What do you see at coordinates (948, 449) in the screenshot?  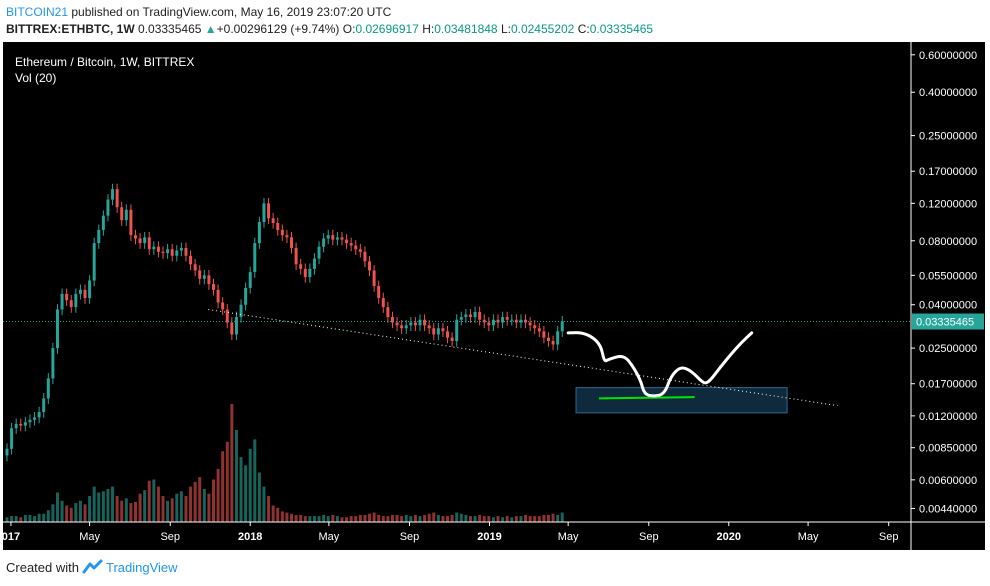 I see `price-tick-label: 0.00850000` at bounding box center [948, 449].